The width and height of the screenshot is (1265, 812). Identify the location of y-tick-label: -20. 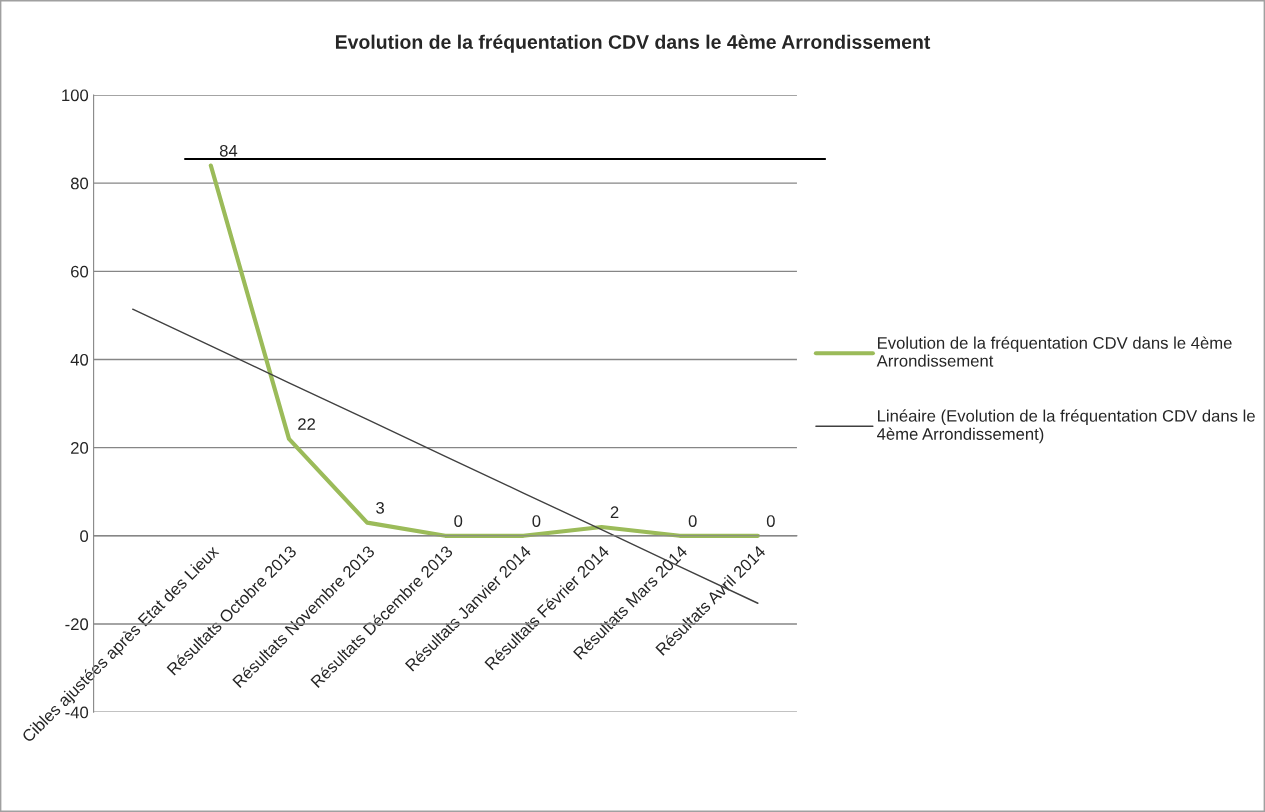
(77, 624).